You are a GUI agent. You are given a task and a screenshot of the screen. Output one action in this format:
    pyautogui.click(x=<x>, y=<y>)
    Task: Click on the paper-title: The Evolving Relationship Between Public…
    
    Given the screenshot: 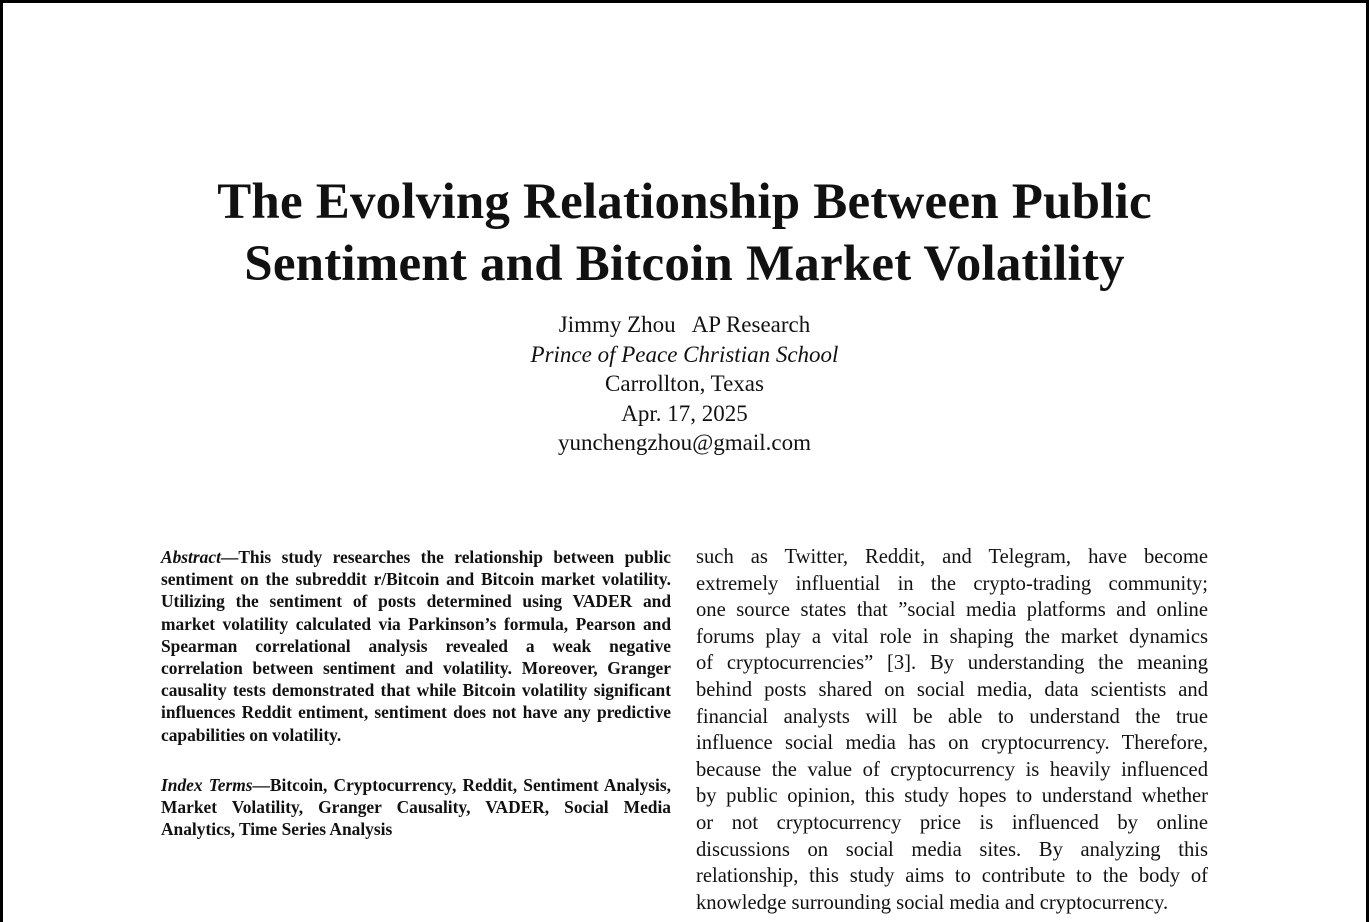 What is the action you would take?
    pyautogui.click(x=684, y=233)
    